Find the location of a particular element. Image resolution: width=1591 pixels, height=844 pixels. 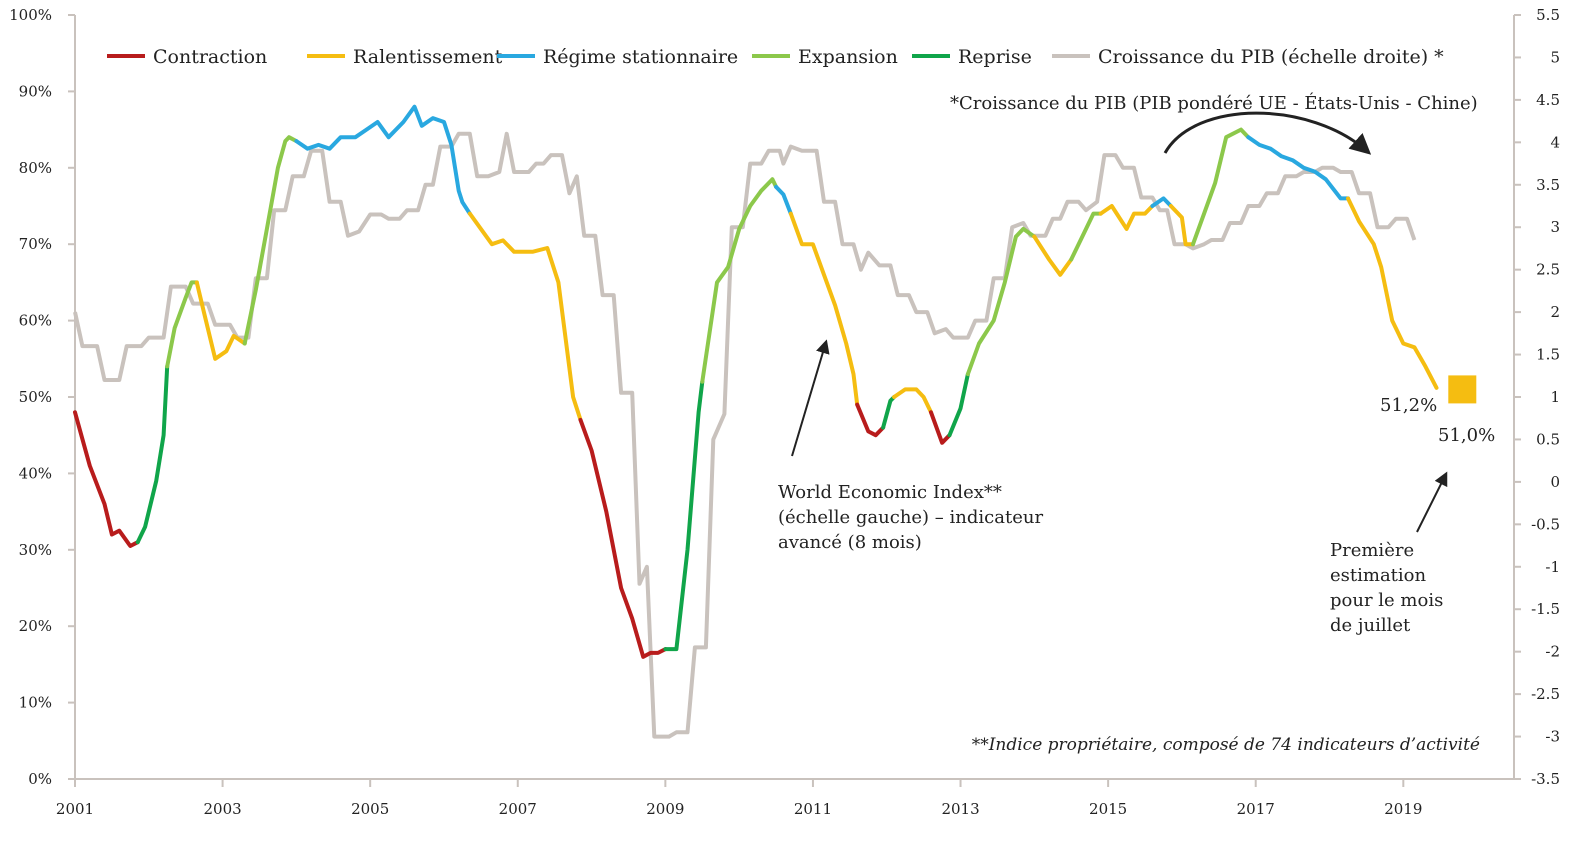

right-tick-label: -1 is located at coordinates (1552, 567).